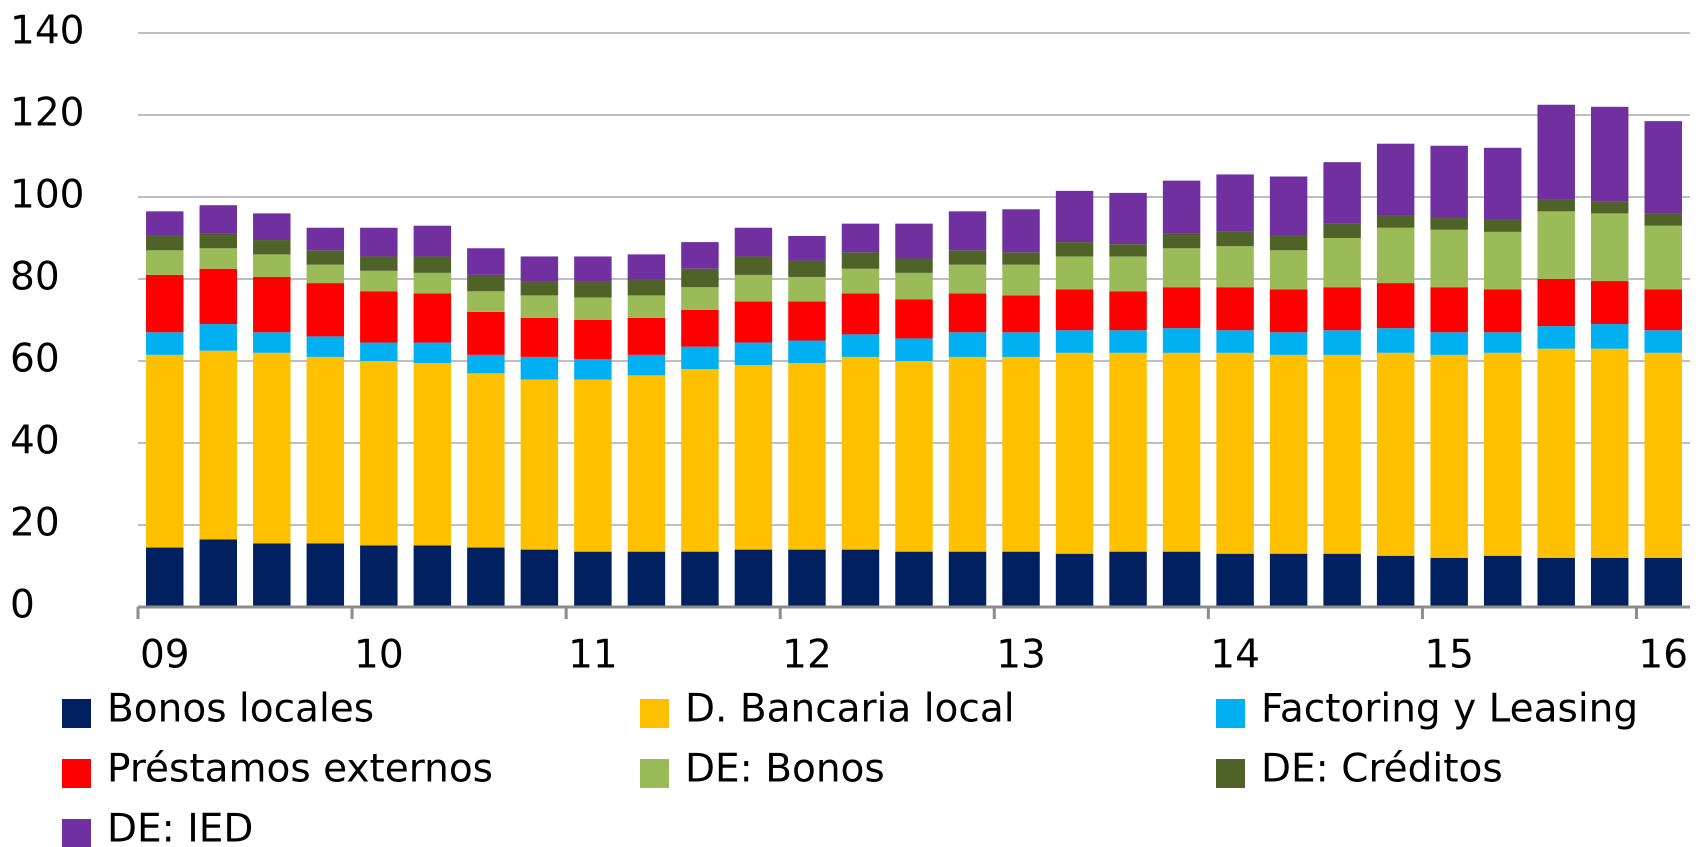  Describe the element at coordinates (22, 605) in the screenshot. I see `y-tick-label: 0` at that location.